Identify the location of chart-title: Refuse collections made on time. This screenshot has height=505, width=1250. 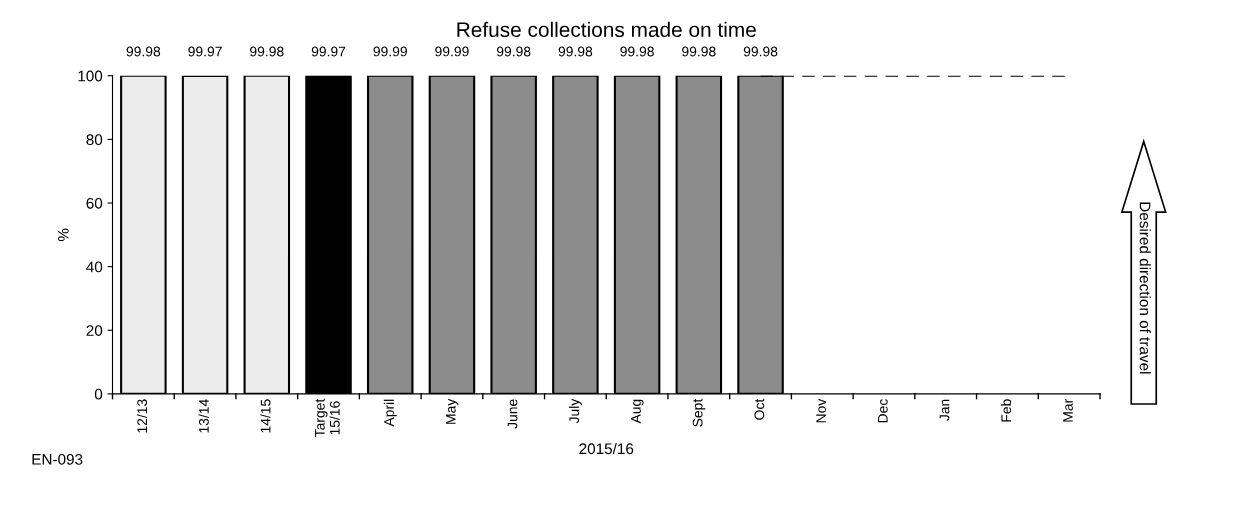
(606, 29).